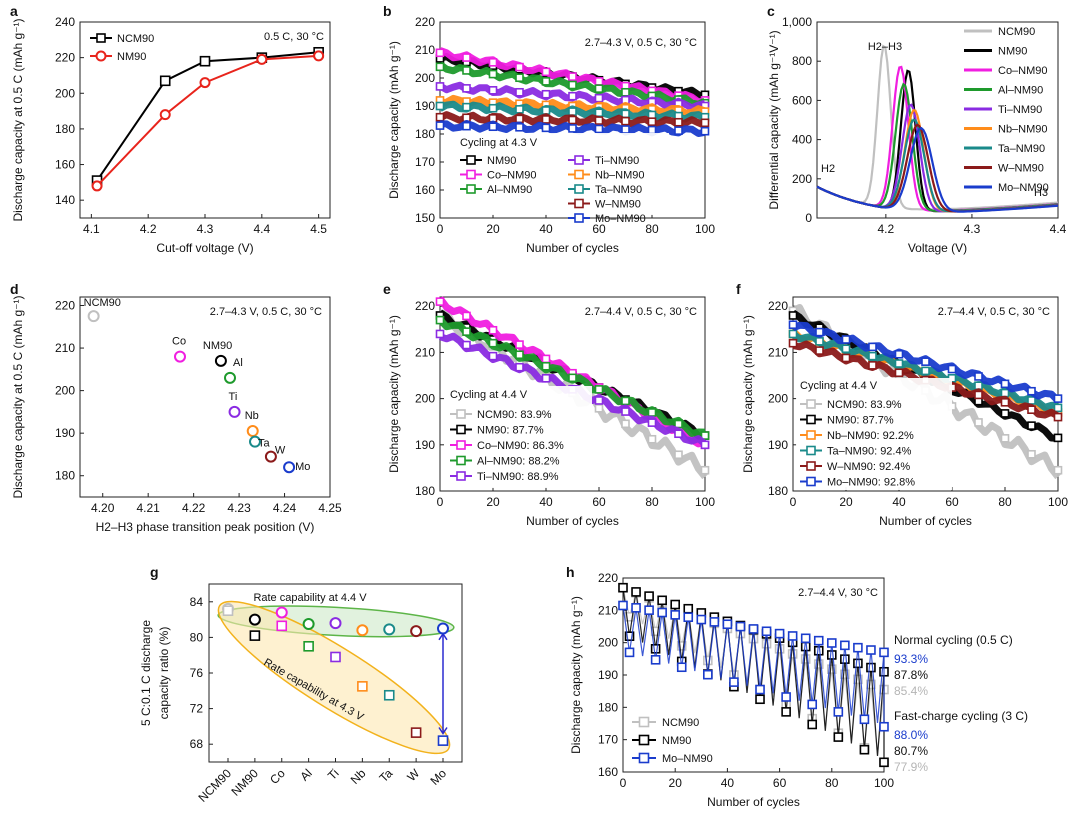  I want to click on data-point-e0, so click(599, 408).